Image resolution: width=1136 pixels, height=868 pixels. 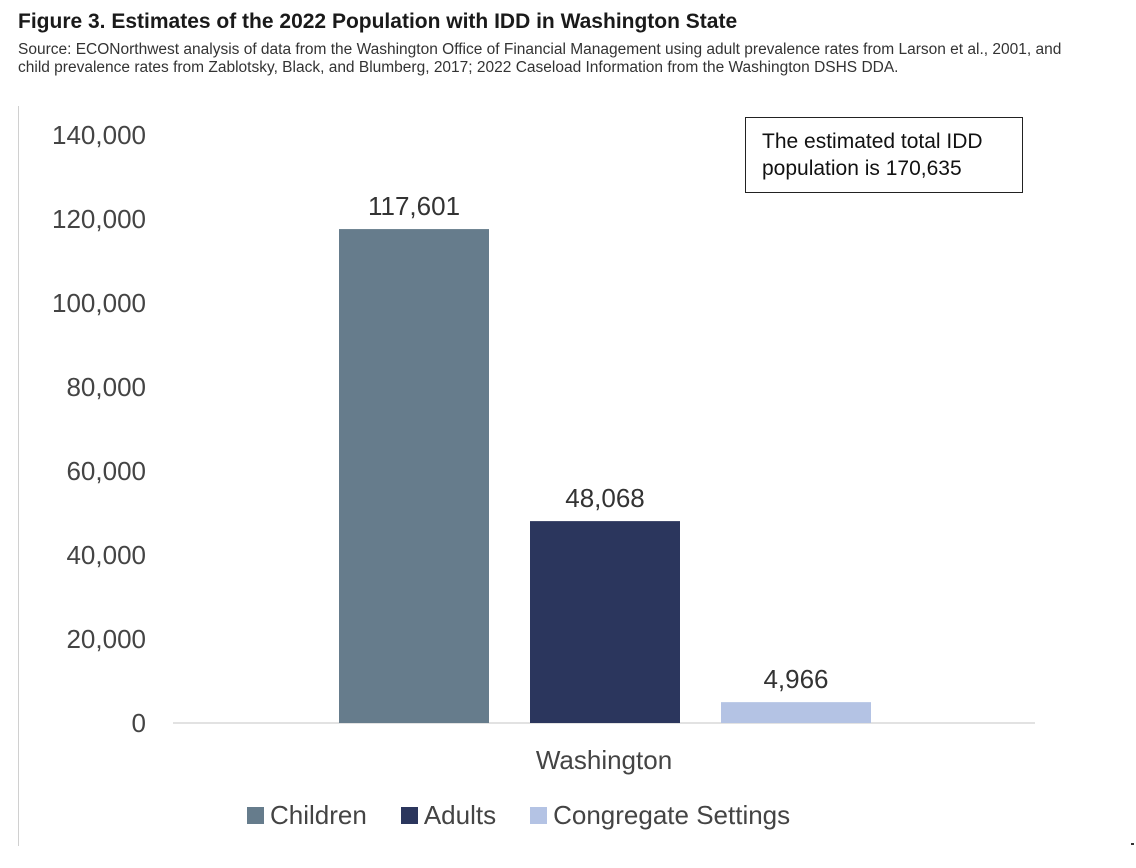 I want to click on x-category-label: Washington, so click(x=604, y=760).